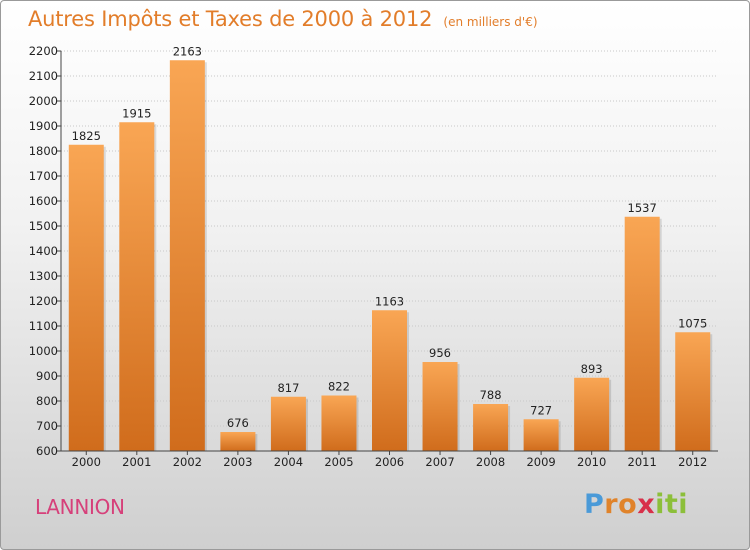  Describe the element at coordinates (591, 462) in the screenshot. I see `x-tick-label: 2010` at that location.